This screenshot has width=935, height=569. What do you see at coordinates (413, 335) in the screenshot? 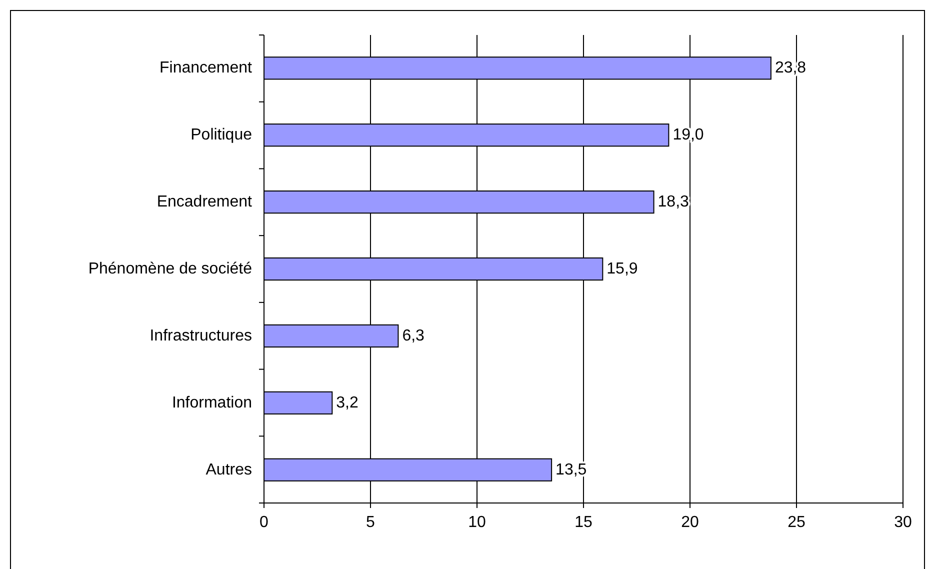
I see `data-label: 6,3` at bounding box center [413, 335].